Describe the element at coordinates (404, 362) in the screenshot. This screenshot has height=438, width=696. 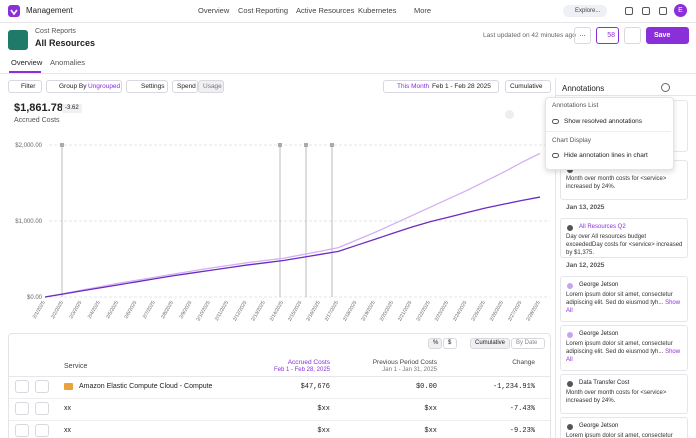
I see `col-header: Previous Period Costs` at that location.